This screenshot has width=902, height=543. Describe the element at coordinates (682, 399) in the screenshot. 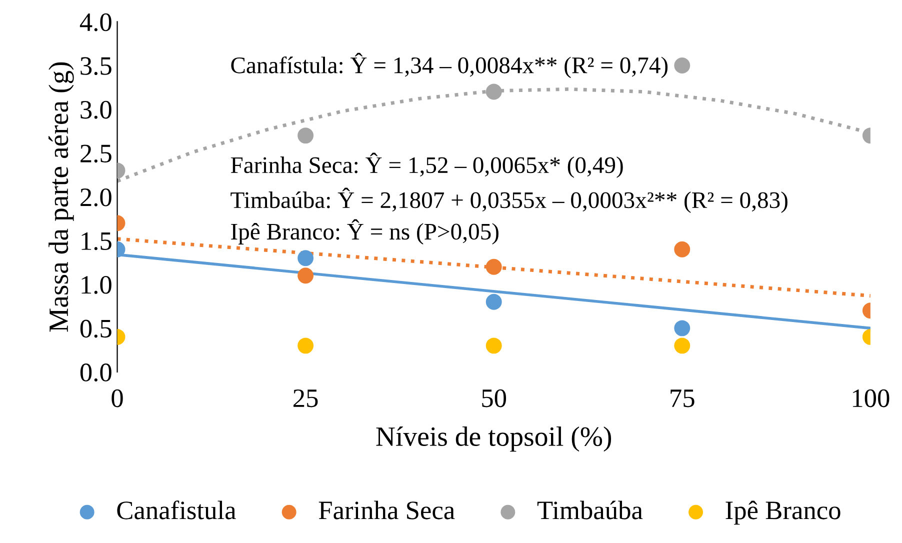

I see `x-tick-label: 75` at that location.